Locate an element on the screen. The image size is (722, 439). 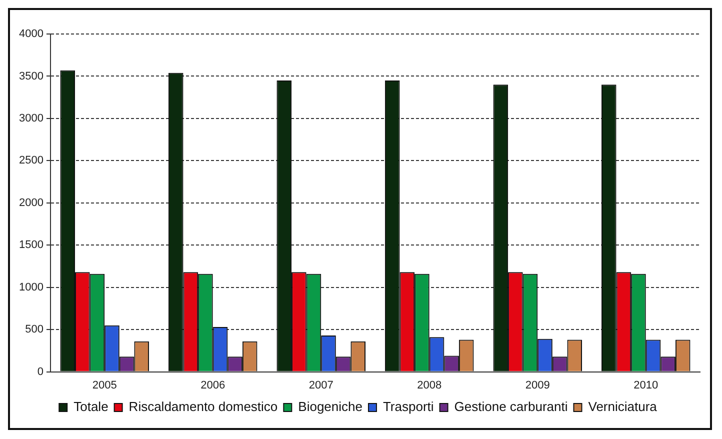
legend-label: Riscaldamento domestico is located at coordinates (203, 406).